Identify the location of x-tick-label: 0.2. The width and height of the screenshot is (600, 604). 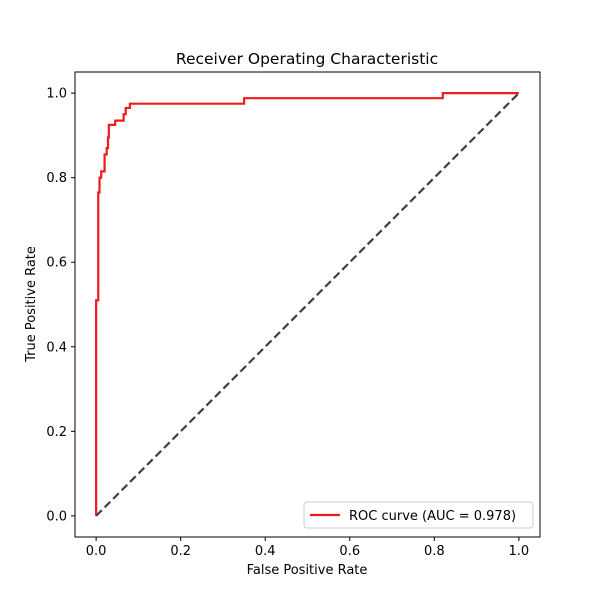
(180, 551).